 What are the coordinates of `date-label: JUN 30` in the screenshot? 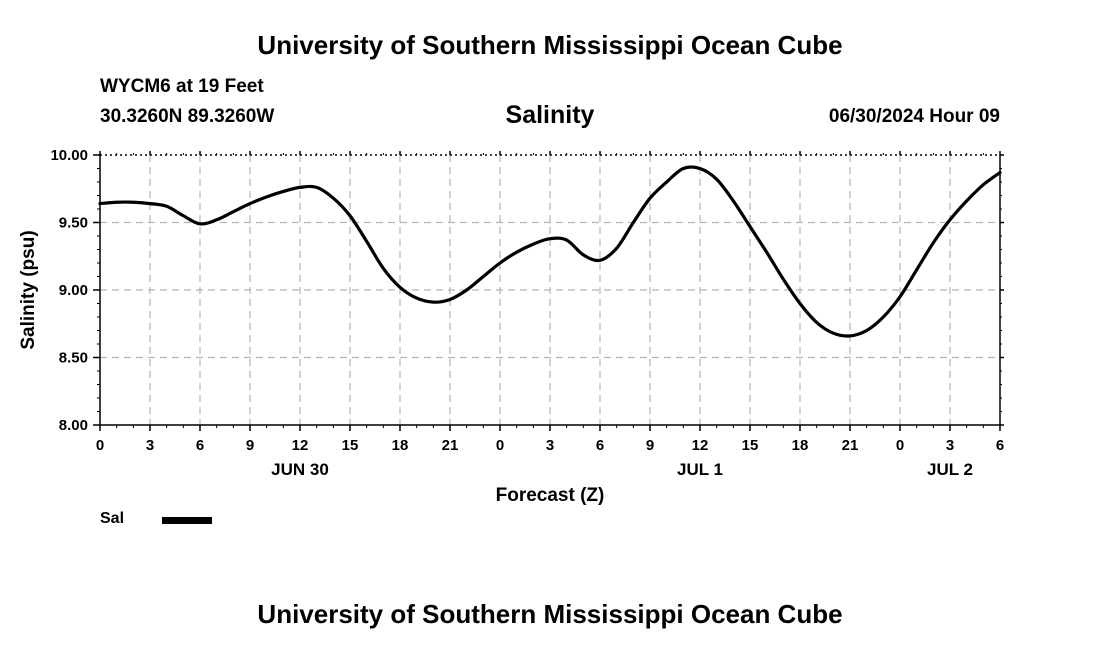 It's located at (300, 469).